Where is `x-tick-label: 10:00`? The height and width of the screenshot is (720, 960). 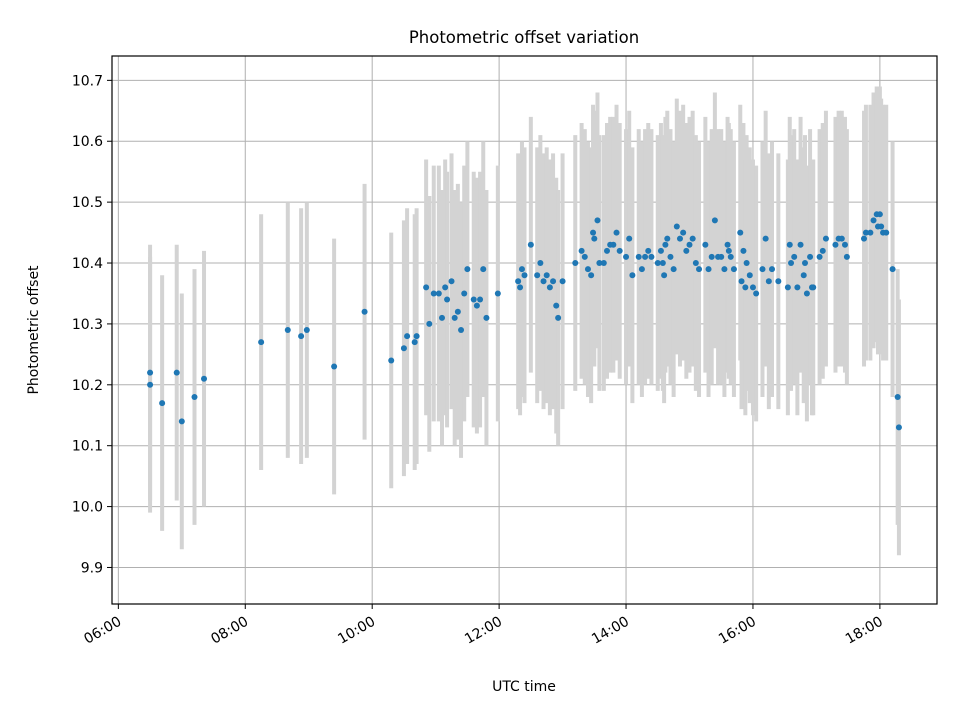 x-tick-label: 10:00 is located at coordinates (356, 631).